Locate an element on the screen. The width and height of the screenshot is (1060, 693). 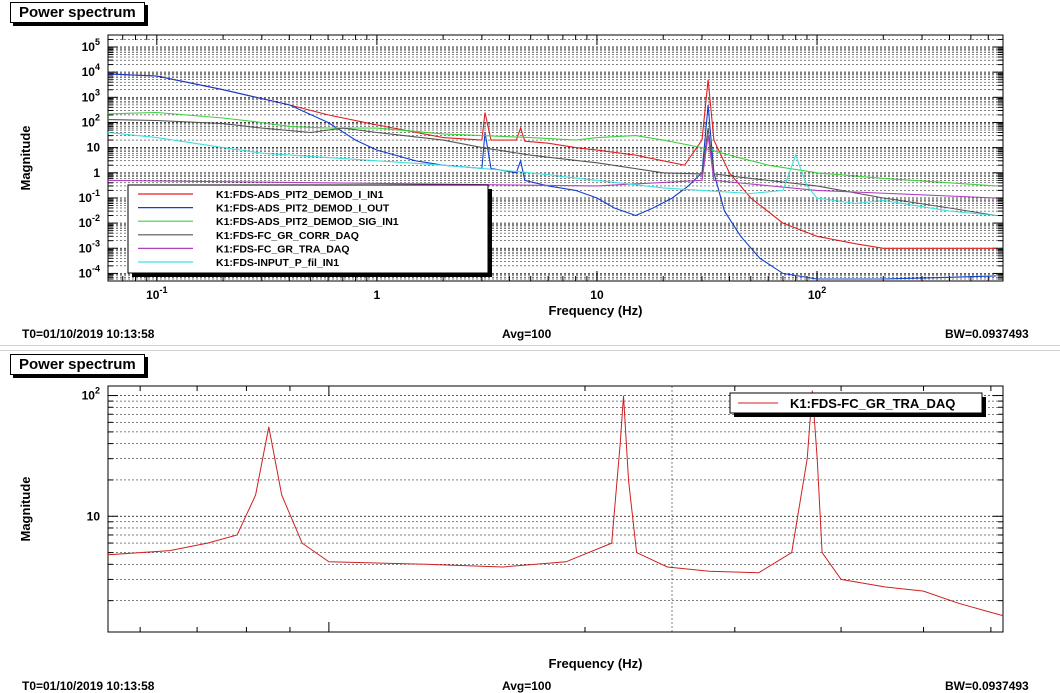
legend-entry: K1:FDS-ADS_PIT2_DEMOD_I_IN1 is located at coordinates (300, 195).